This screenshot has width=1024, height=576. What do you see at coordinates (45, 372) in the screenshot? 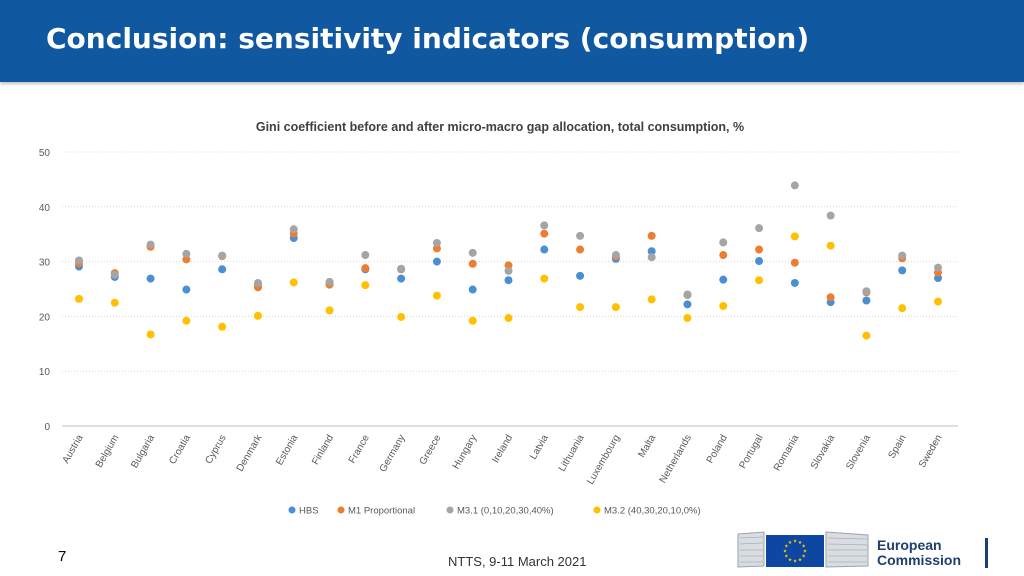
I see `y-tick-label: 10` at bounding box center [45, 372].